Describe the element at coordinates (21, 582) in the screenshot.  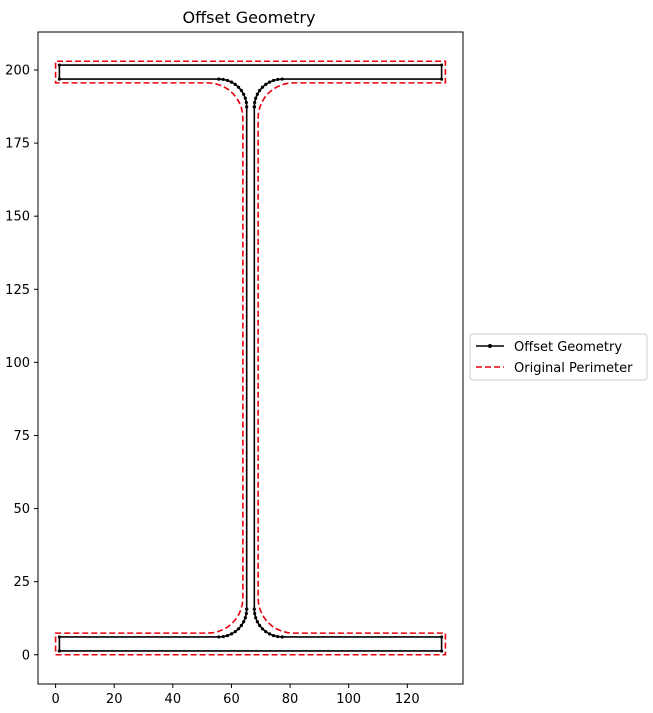
I see `y-tick-label: 25` at that location.